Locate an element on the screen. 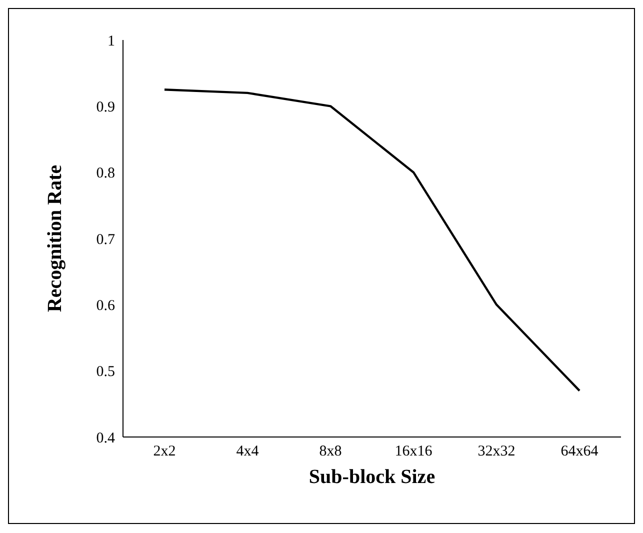  x-tick-label: 8x8 is located at coordinates (330, 452).